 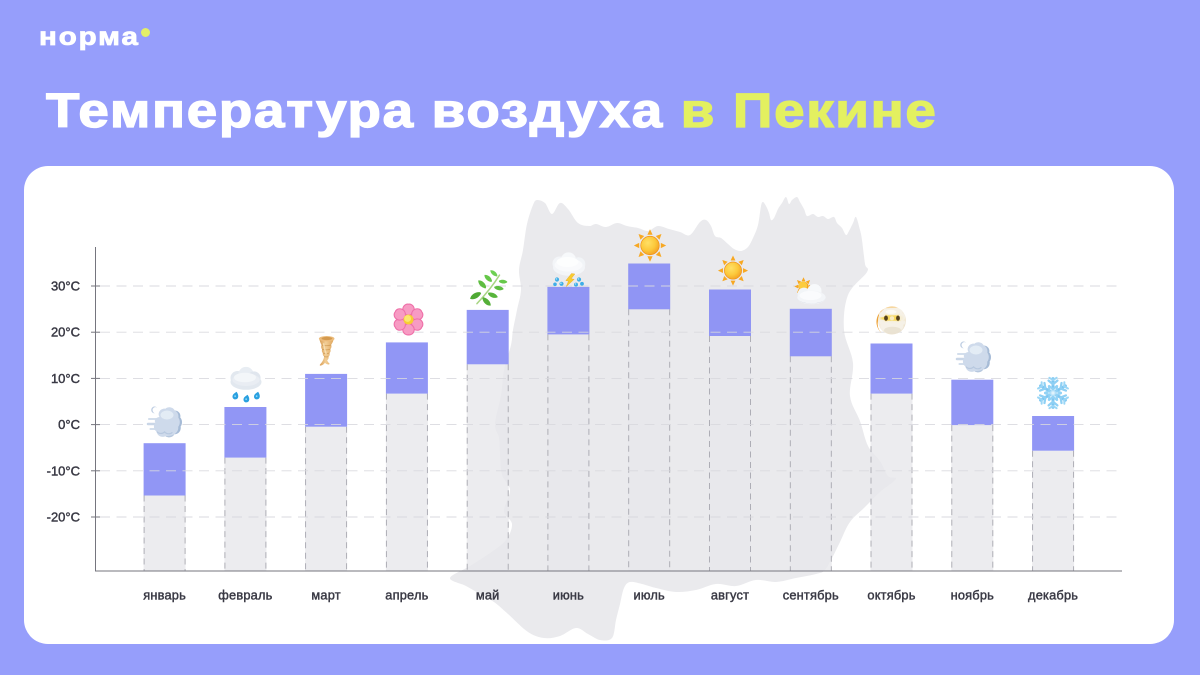 What do you see at coordinates (891, 595) in the screenshot?
I see `svg-text: октябрь` at bounding box center [891, 595].